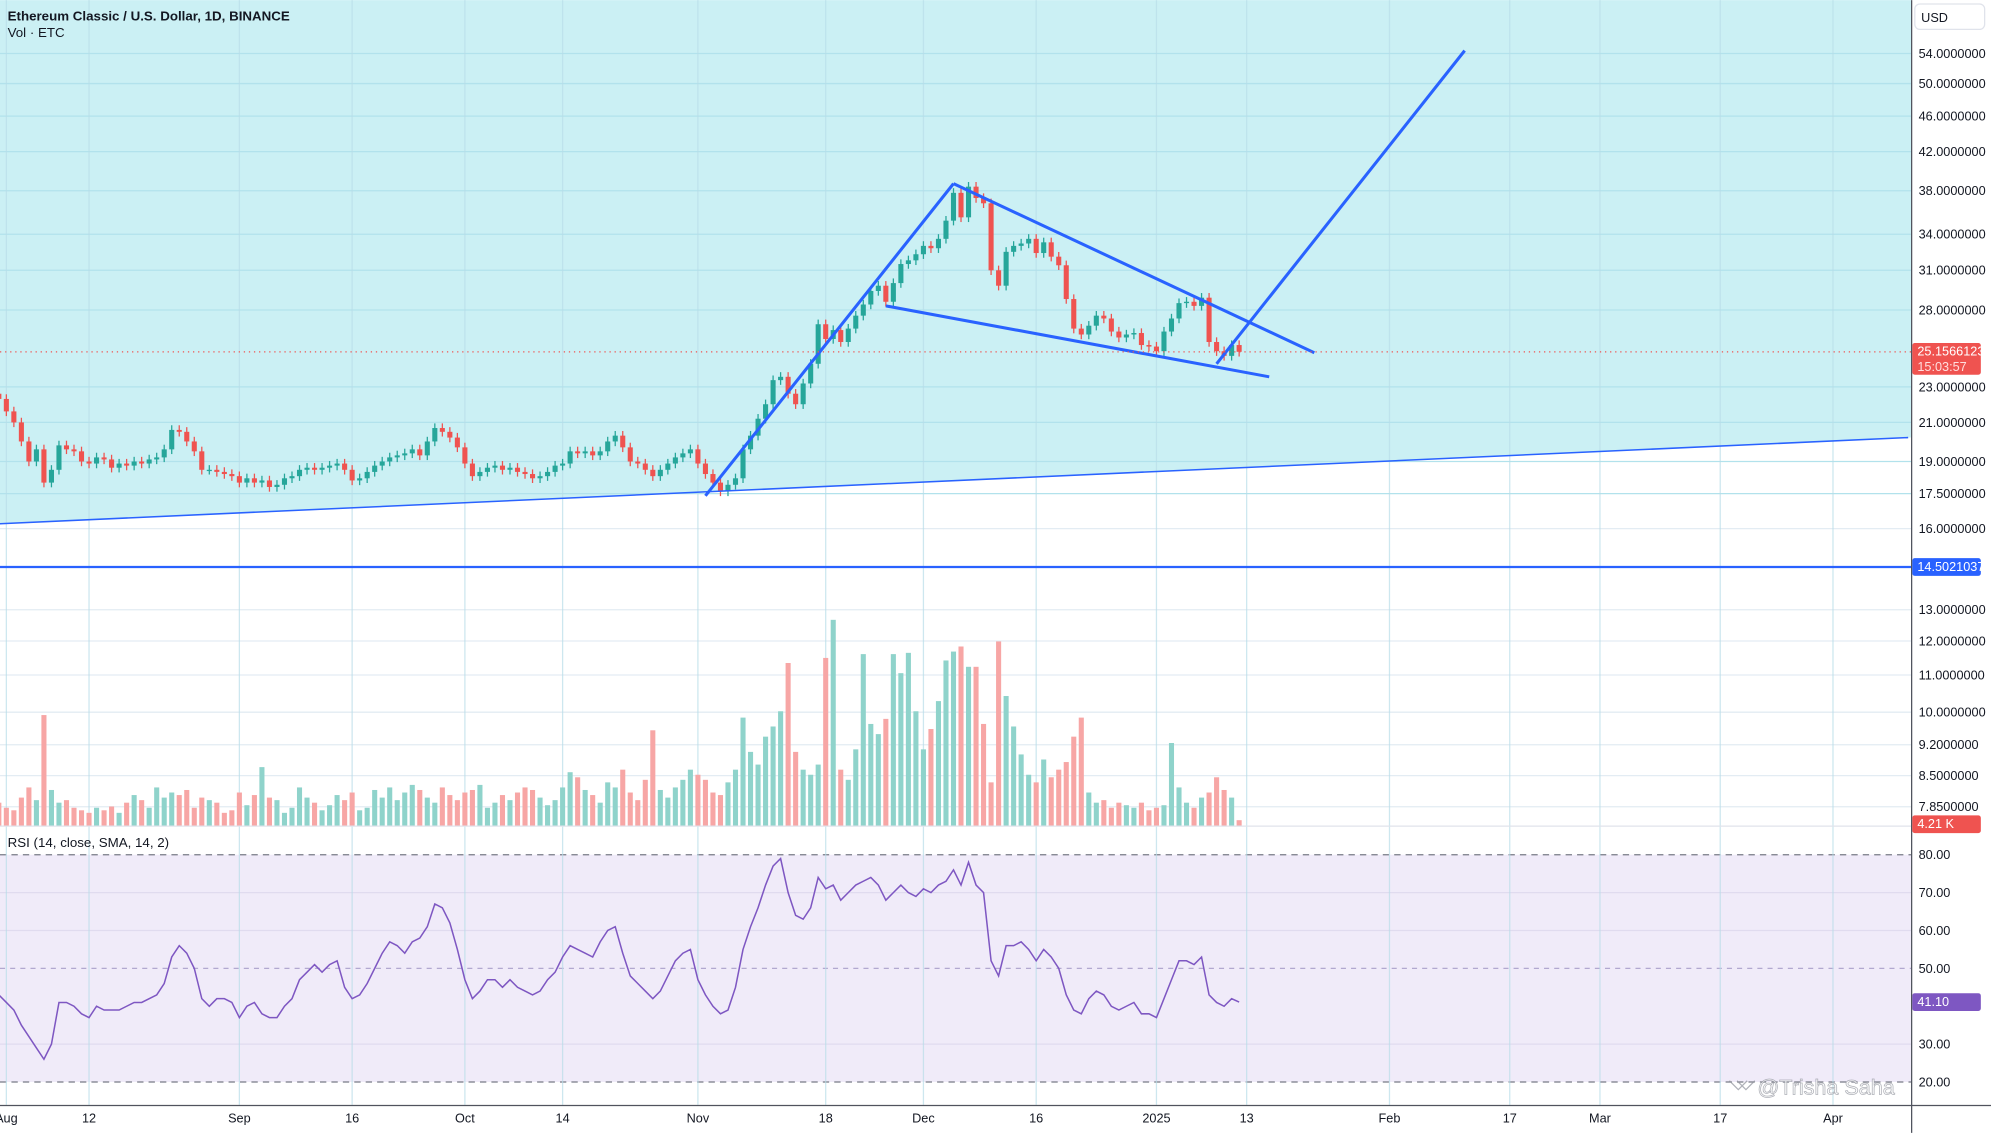 This screenshot has height=1133, width=1991. Describe the element at coordinates (1952, 713) in the screenshot. I see `price-tick-label: 10.0000000` at that location.